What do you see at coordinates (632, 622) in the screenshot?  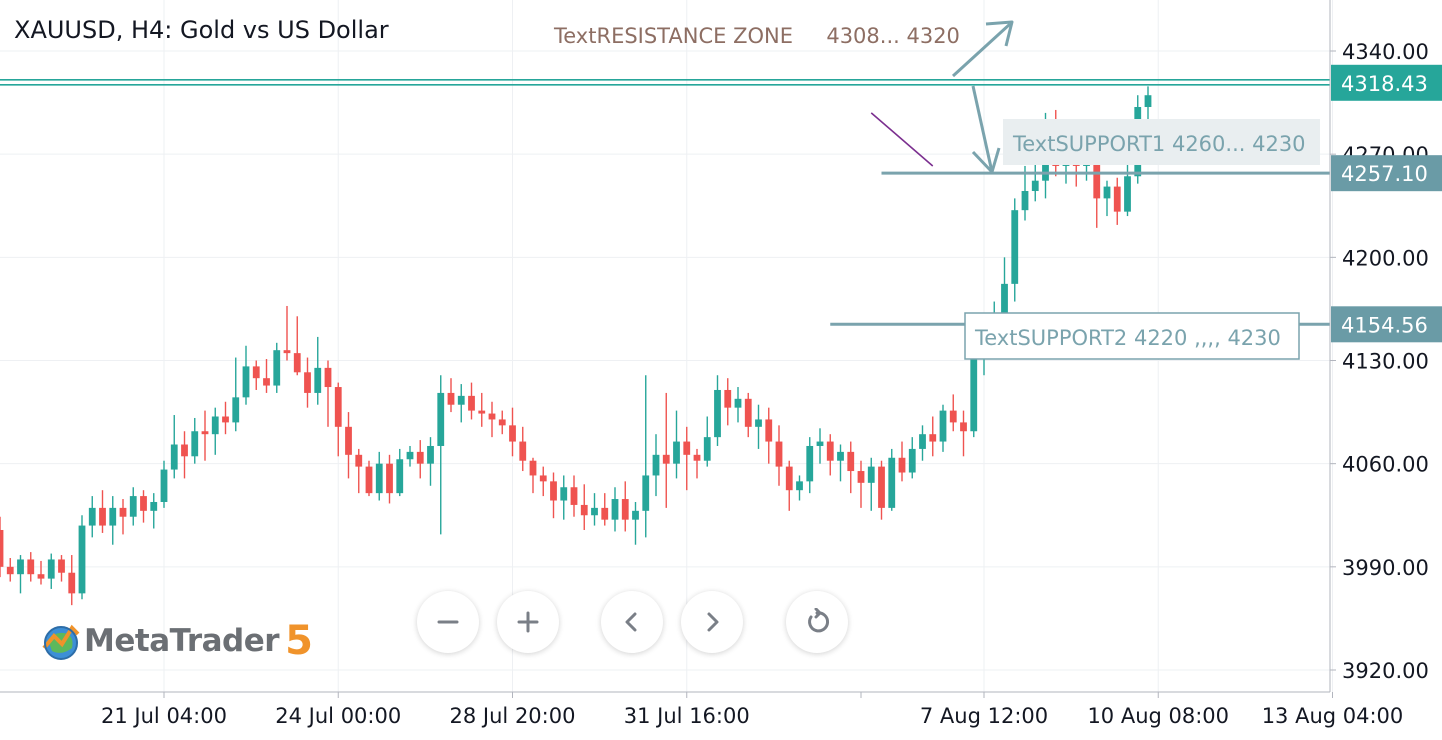 I see `scroll-left-button` at bounding box center [632, 622].